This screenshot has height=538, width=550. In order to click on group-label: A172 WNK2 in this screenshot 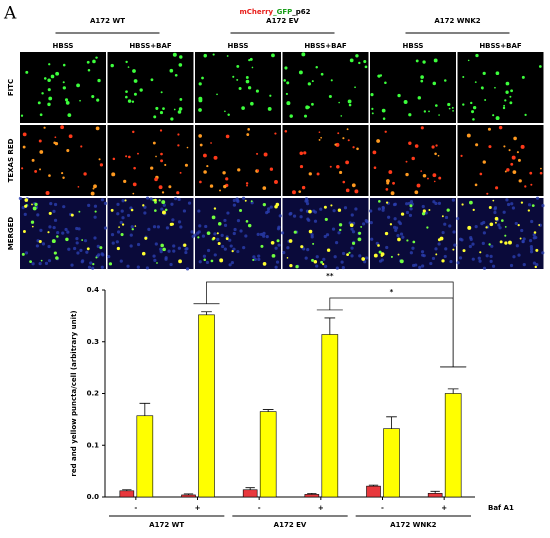, I will do `click(457, 21)`.